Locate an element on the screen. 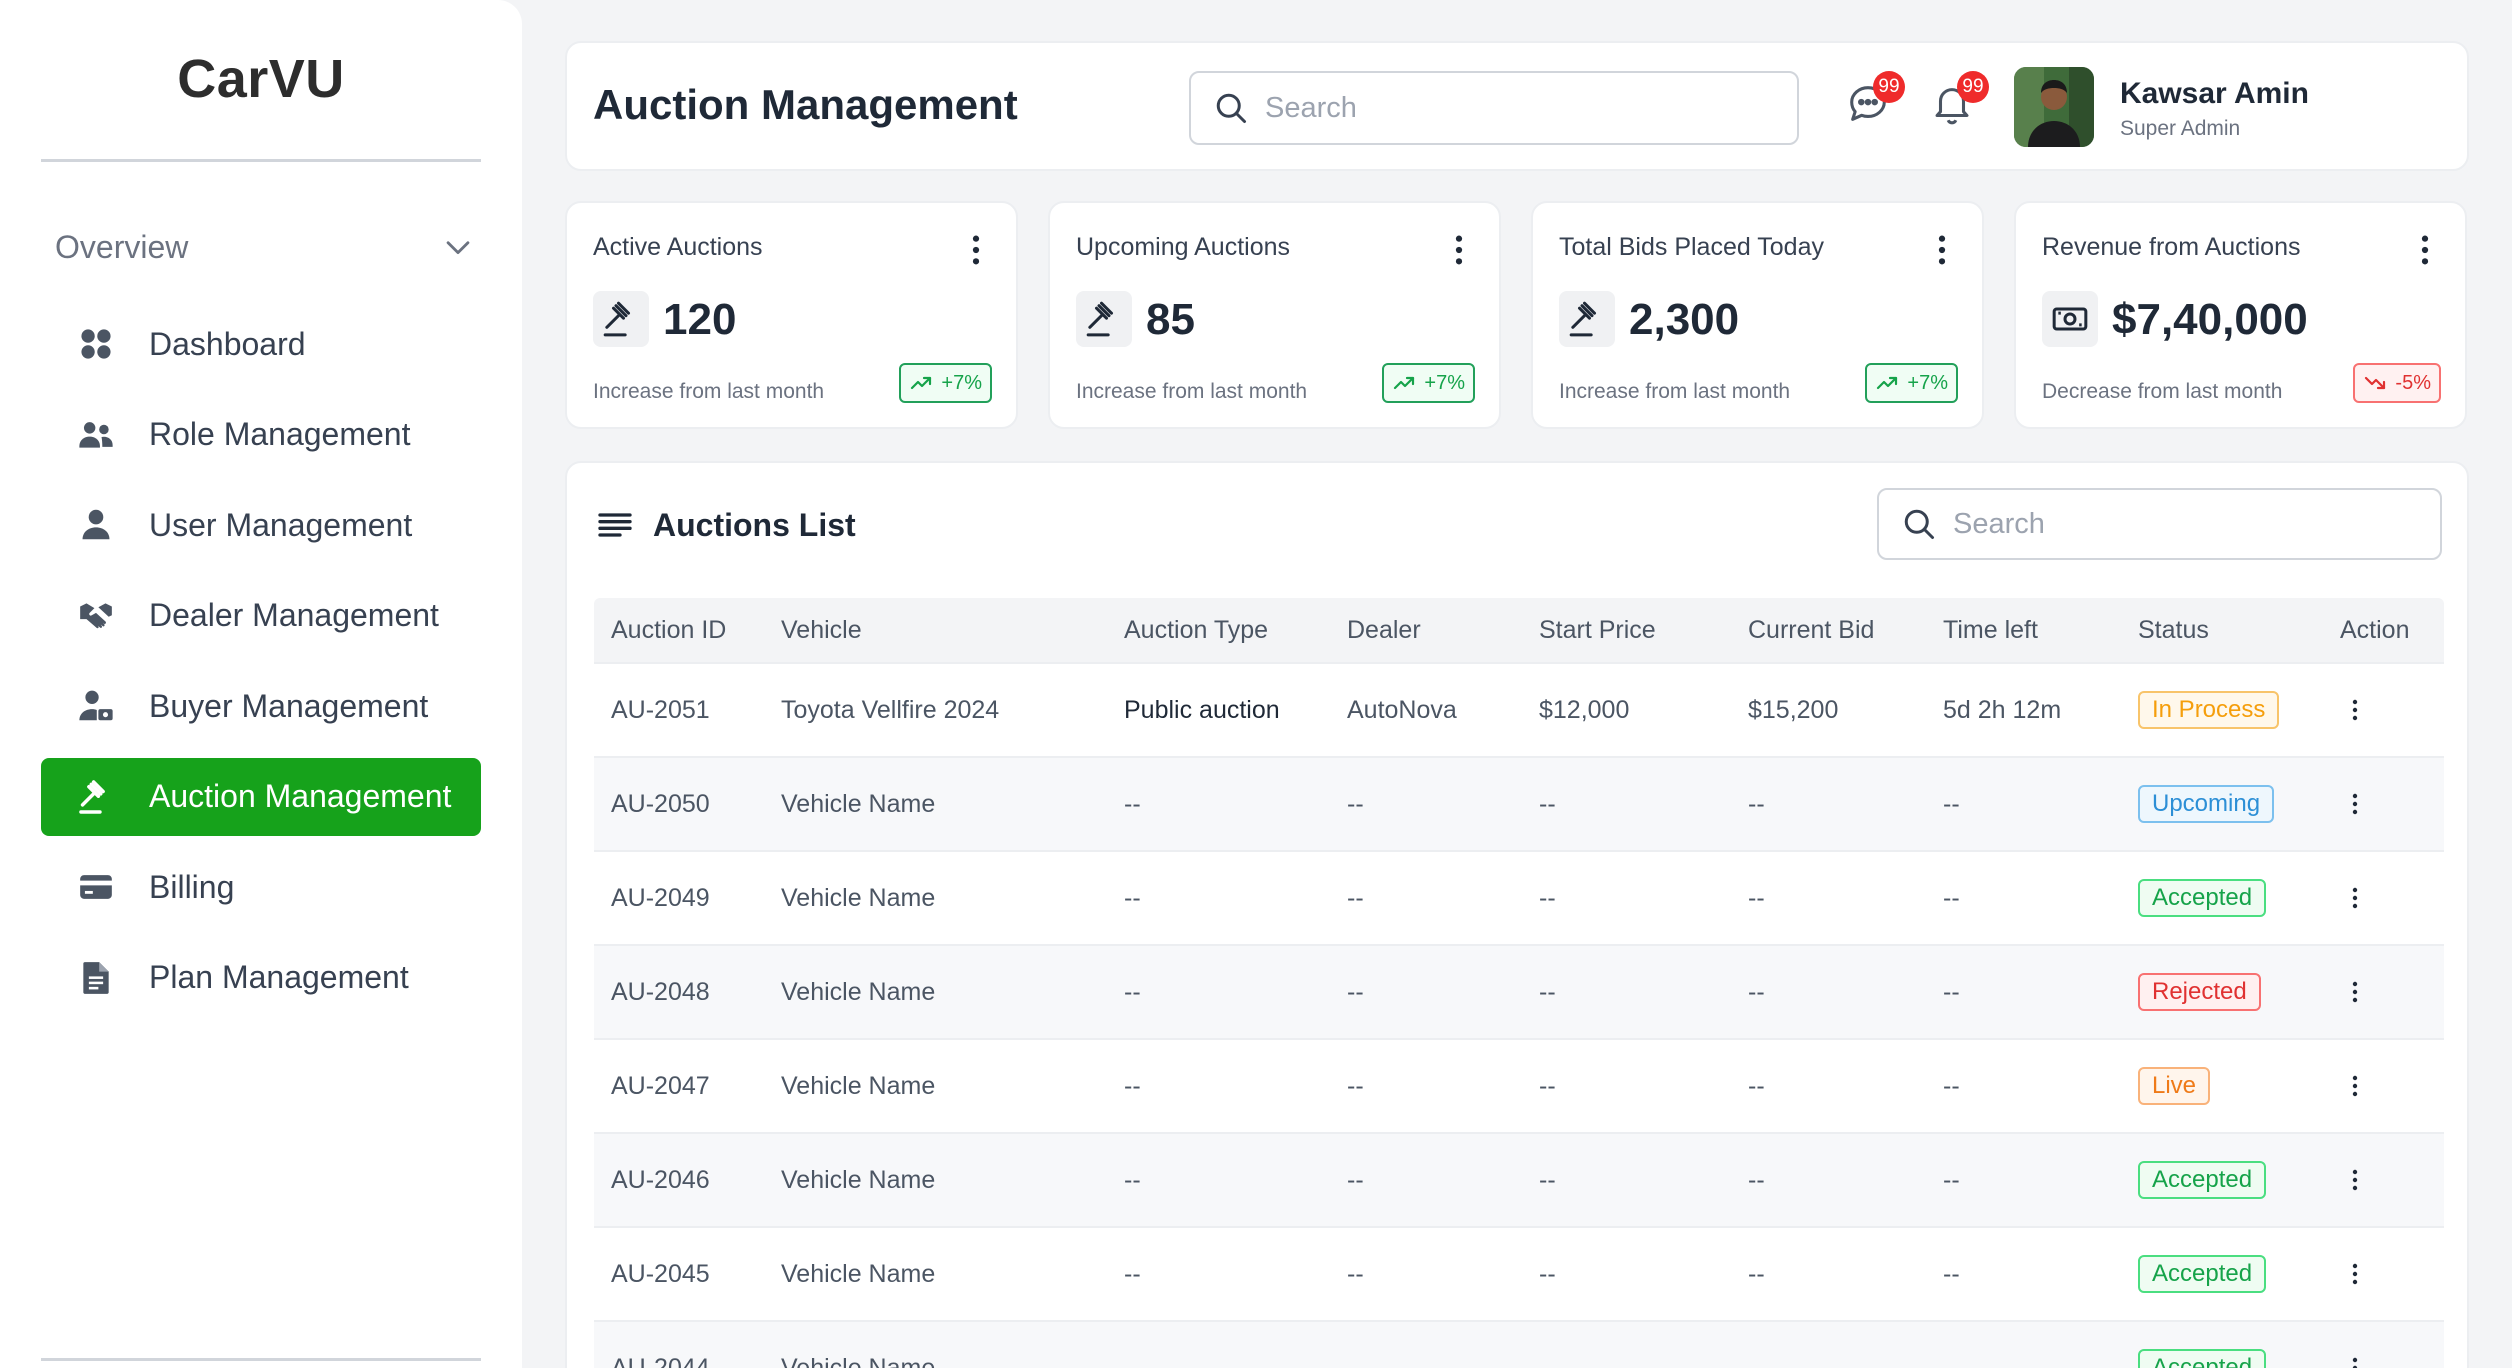 This screenshot has width=2512, height=1368. list-search is located at coordinates (2159, 524).